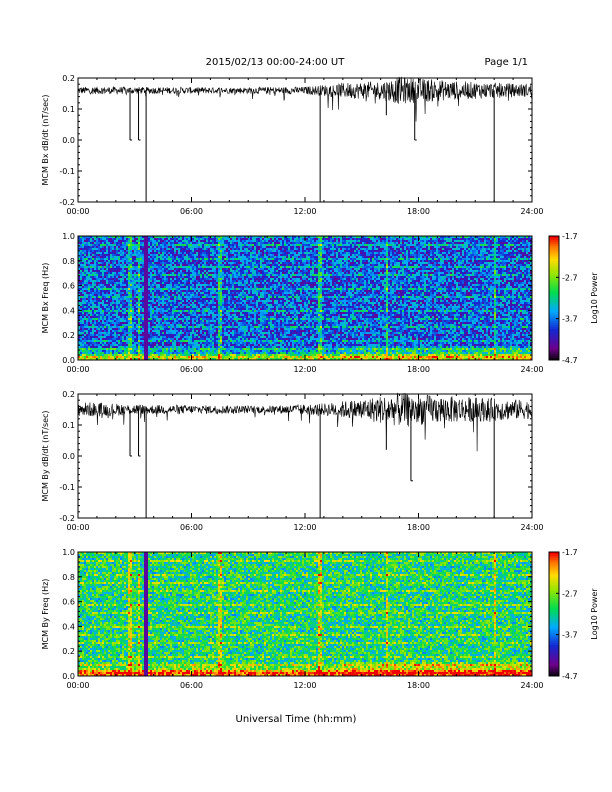  What do you see at coordinates (531, 211) in the screenshot?
I see `x-tick-label: 24:00` at bounding box center [531, 211].